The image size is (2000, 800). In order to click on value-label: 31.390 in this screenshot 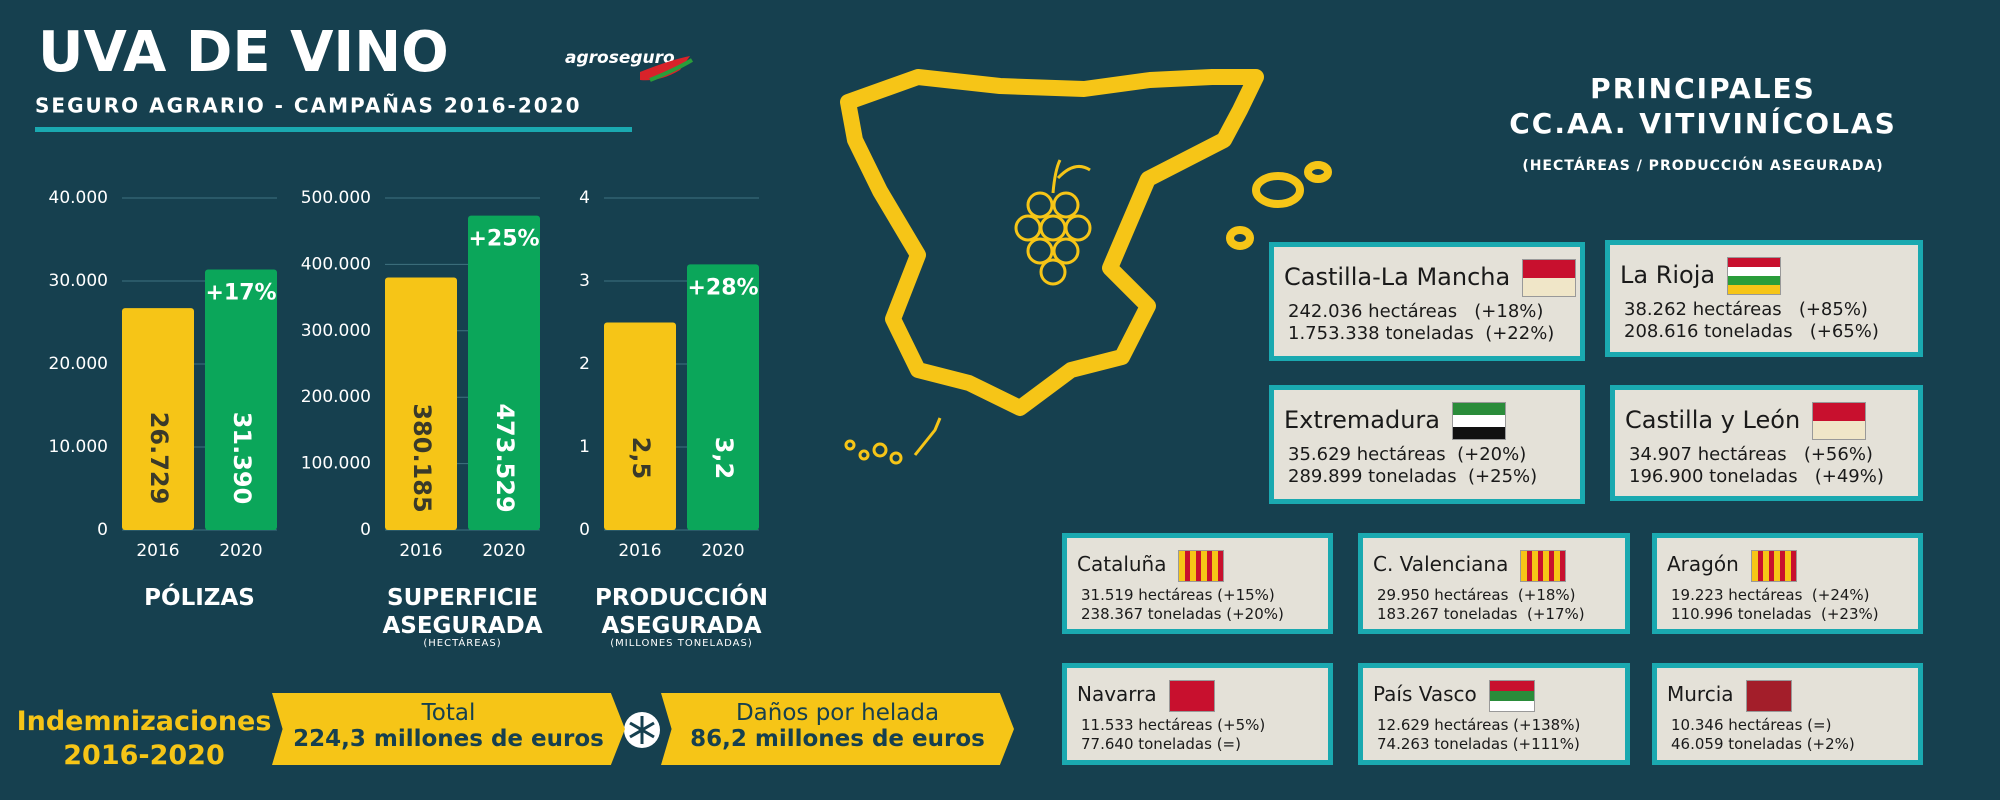, I will do `click(242, 458)`.